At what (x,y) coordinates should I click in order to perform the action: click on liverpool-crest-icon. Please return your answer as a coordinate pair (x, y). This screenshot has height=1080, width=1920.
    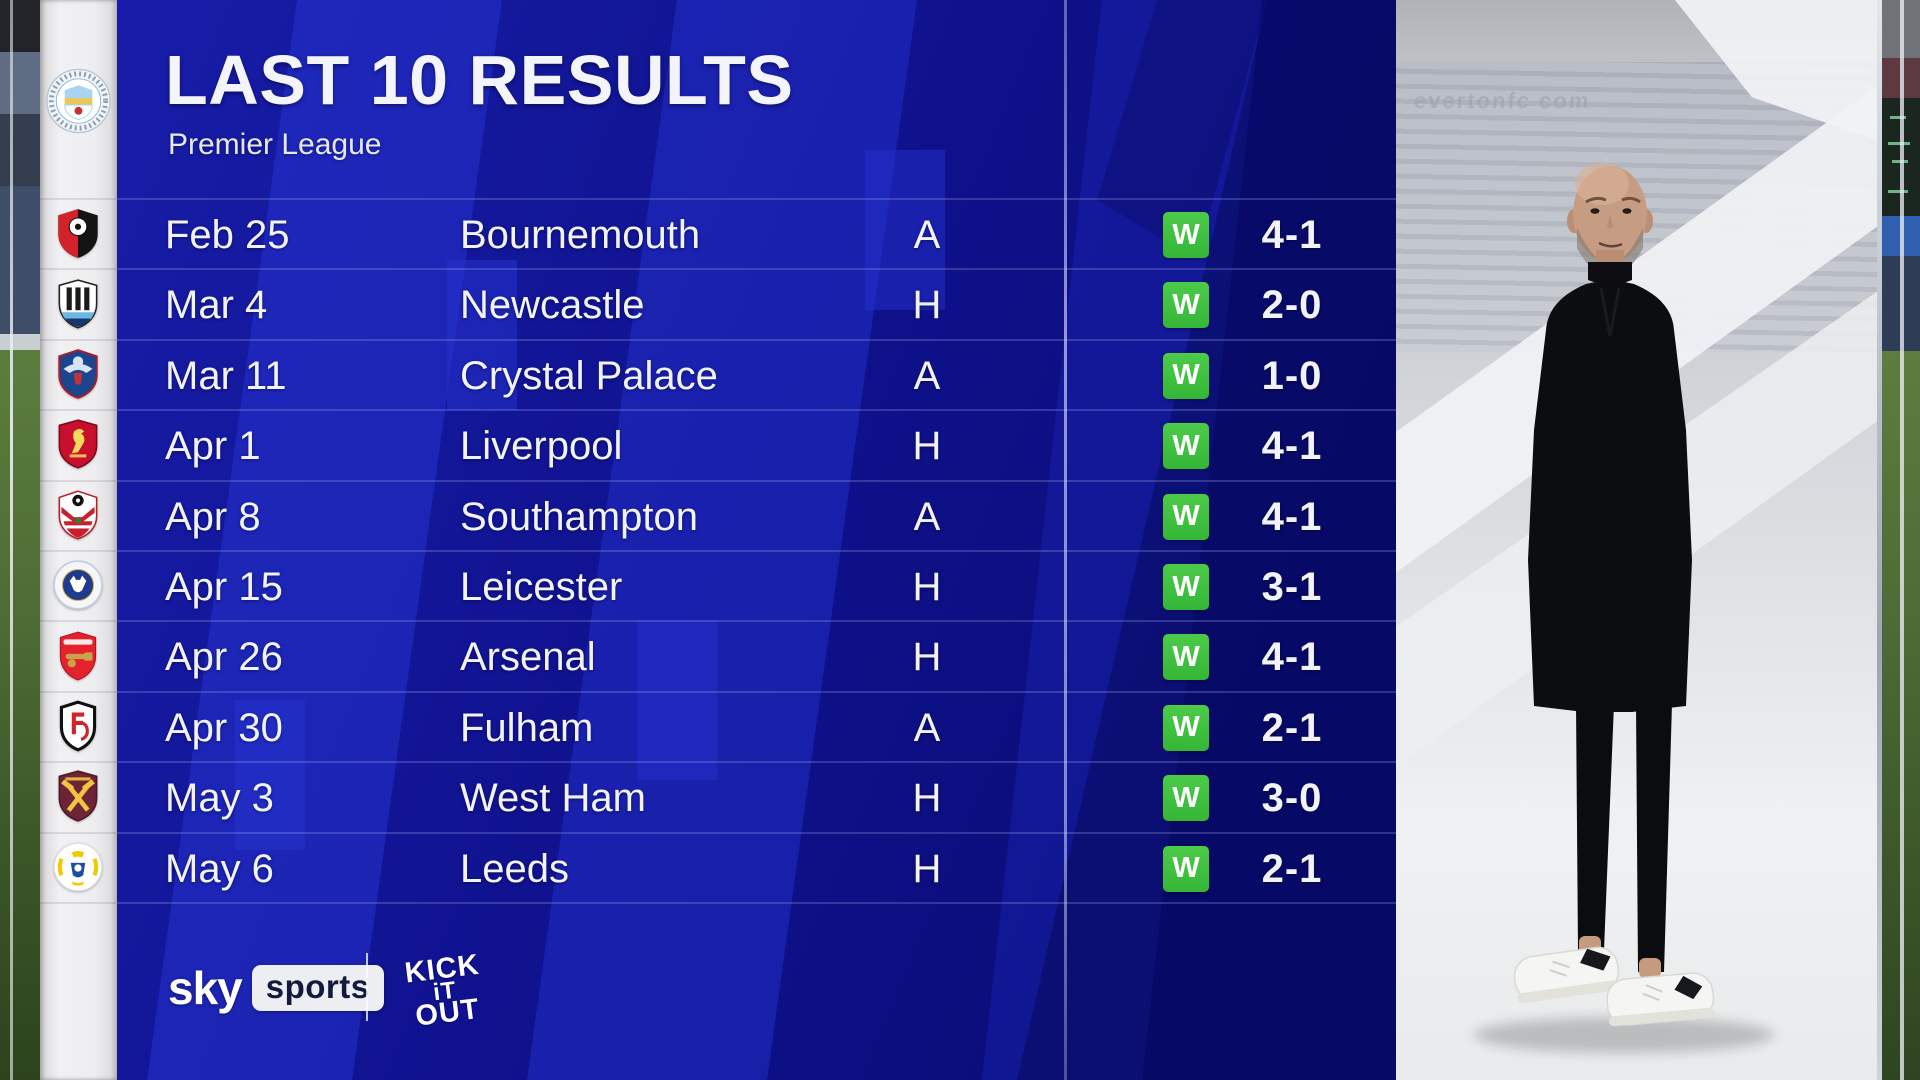
    Looking at the image, I should click on (78, 444).